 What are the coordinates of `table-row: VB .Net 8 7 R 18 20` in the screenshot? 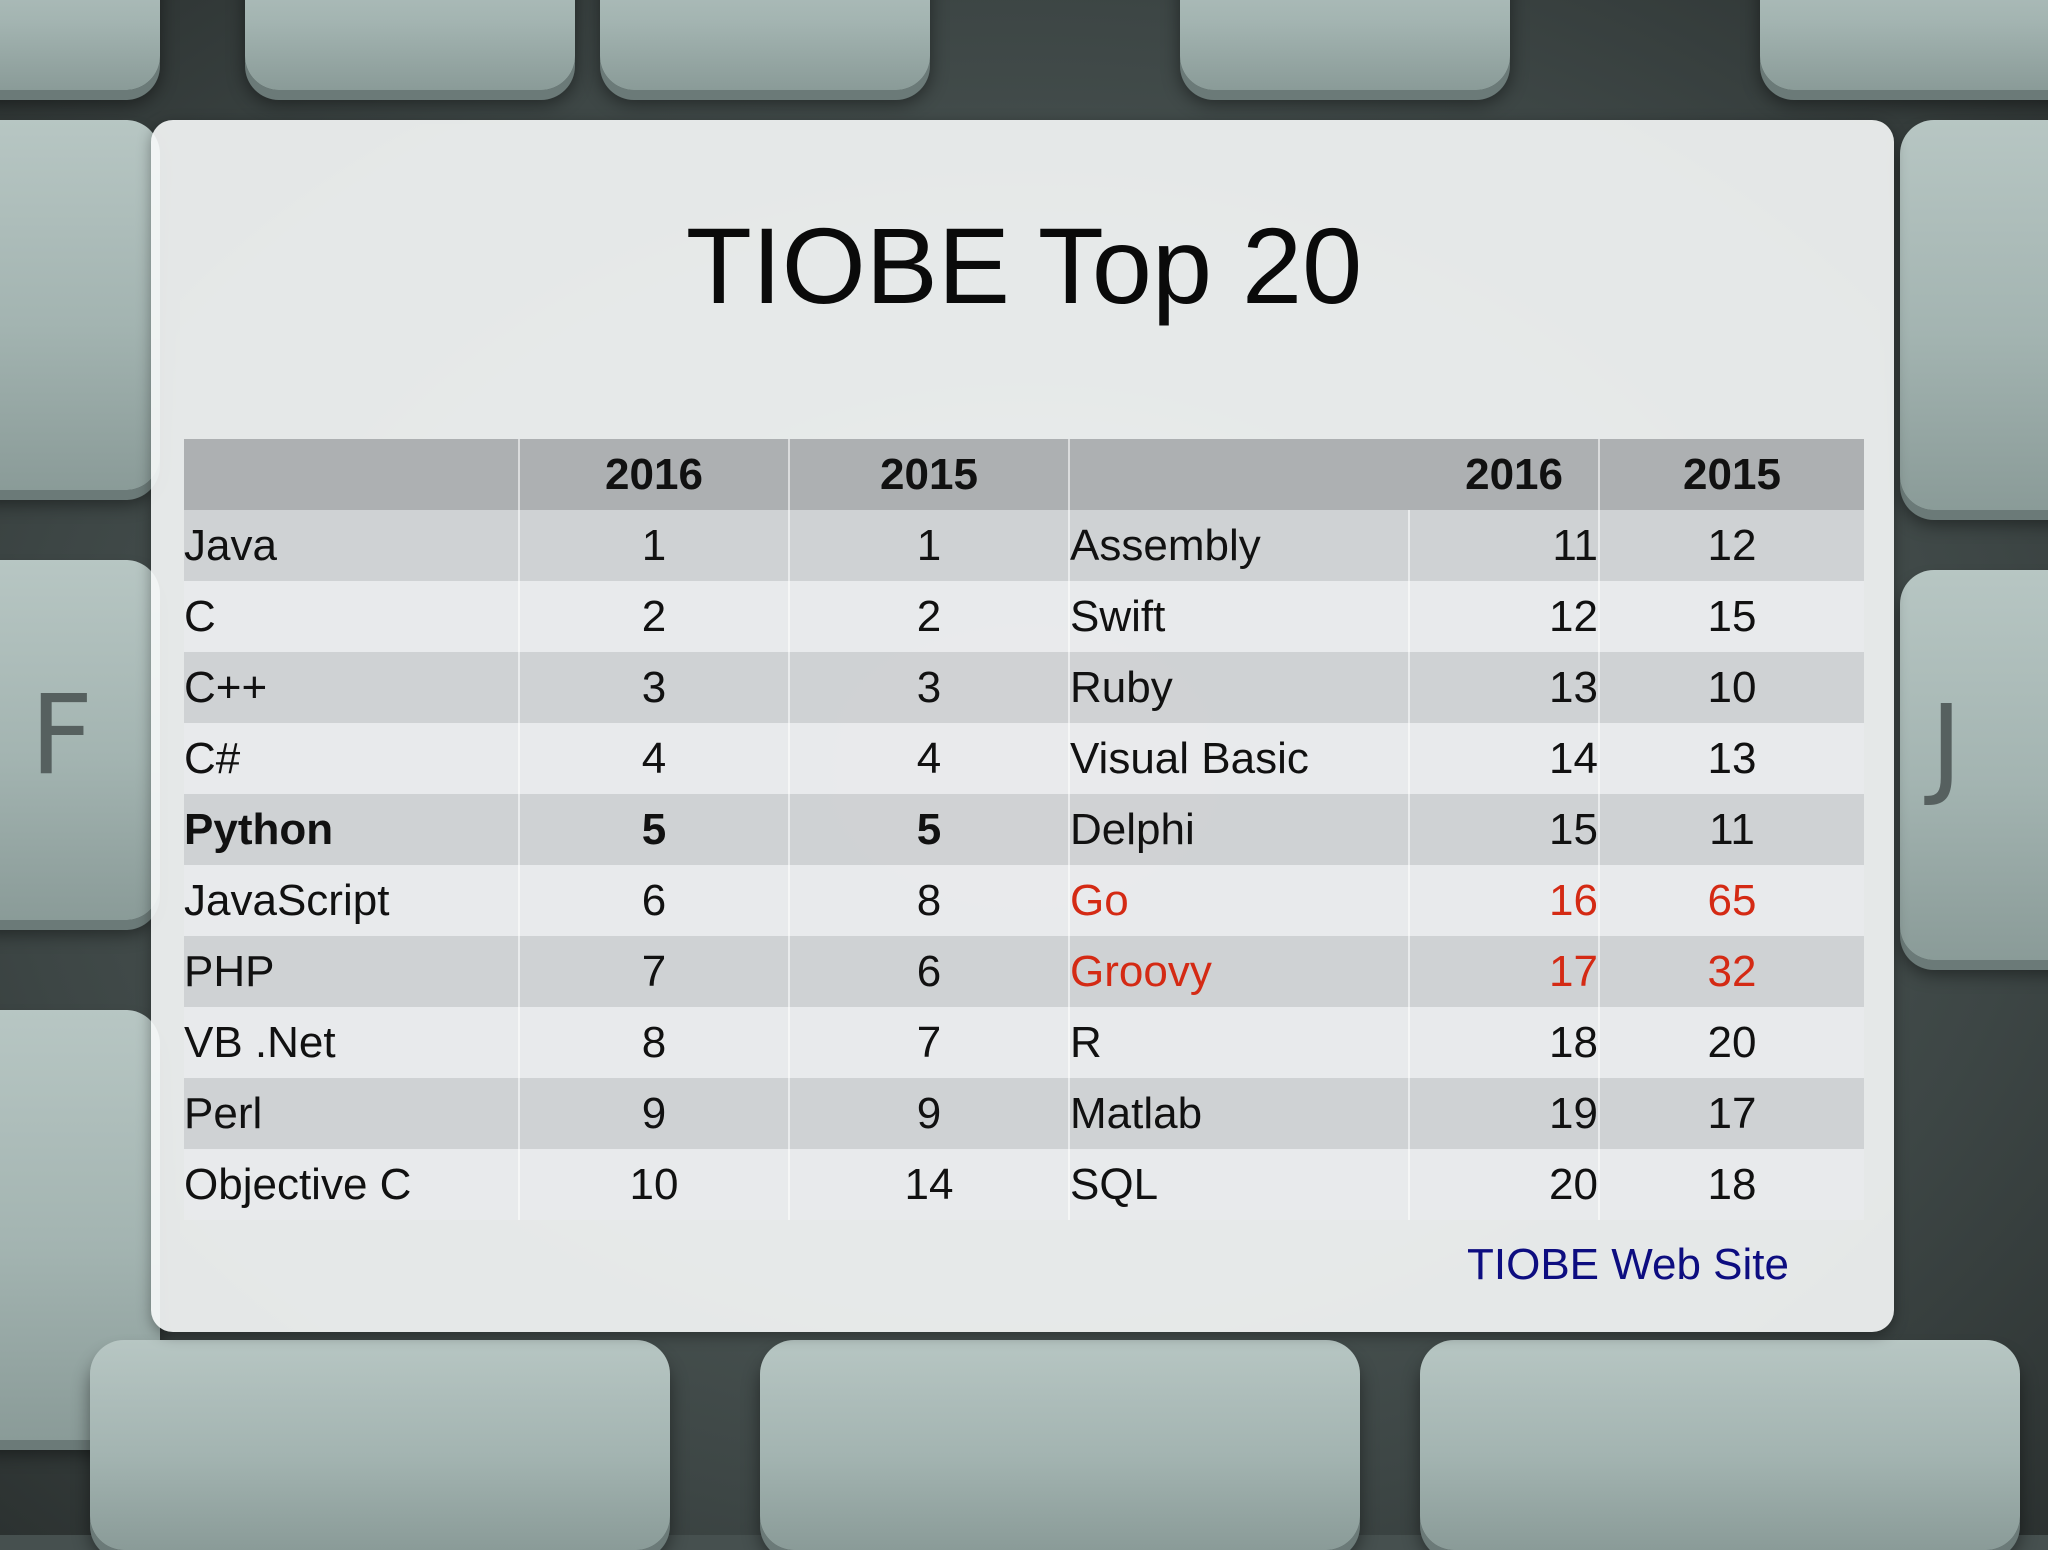 It's located at (1024, 1042).